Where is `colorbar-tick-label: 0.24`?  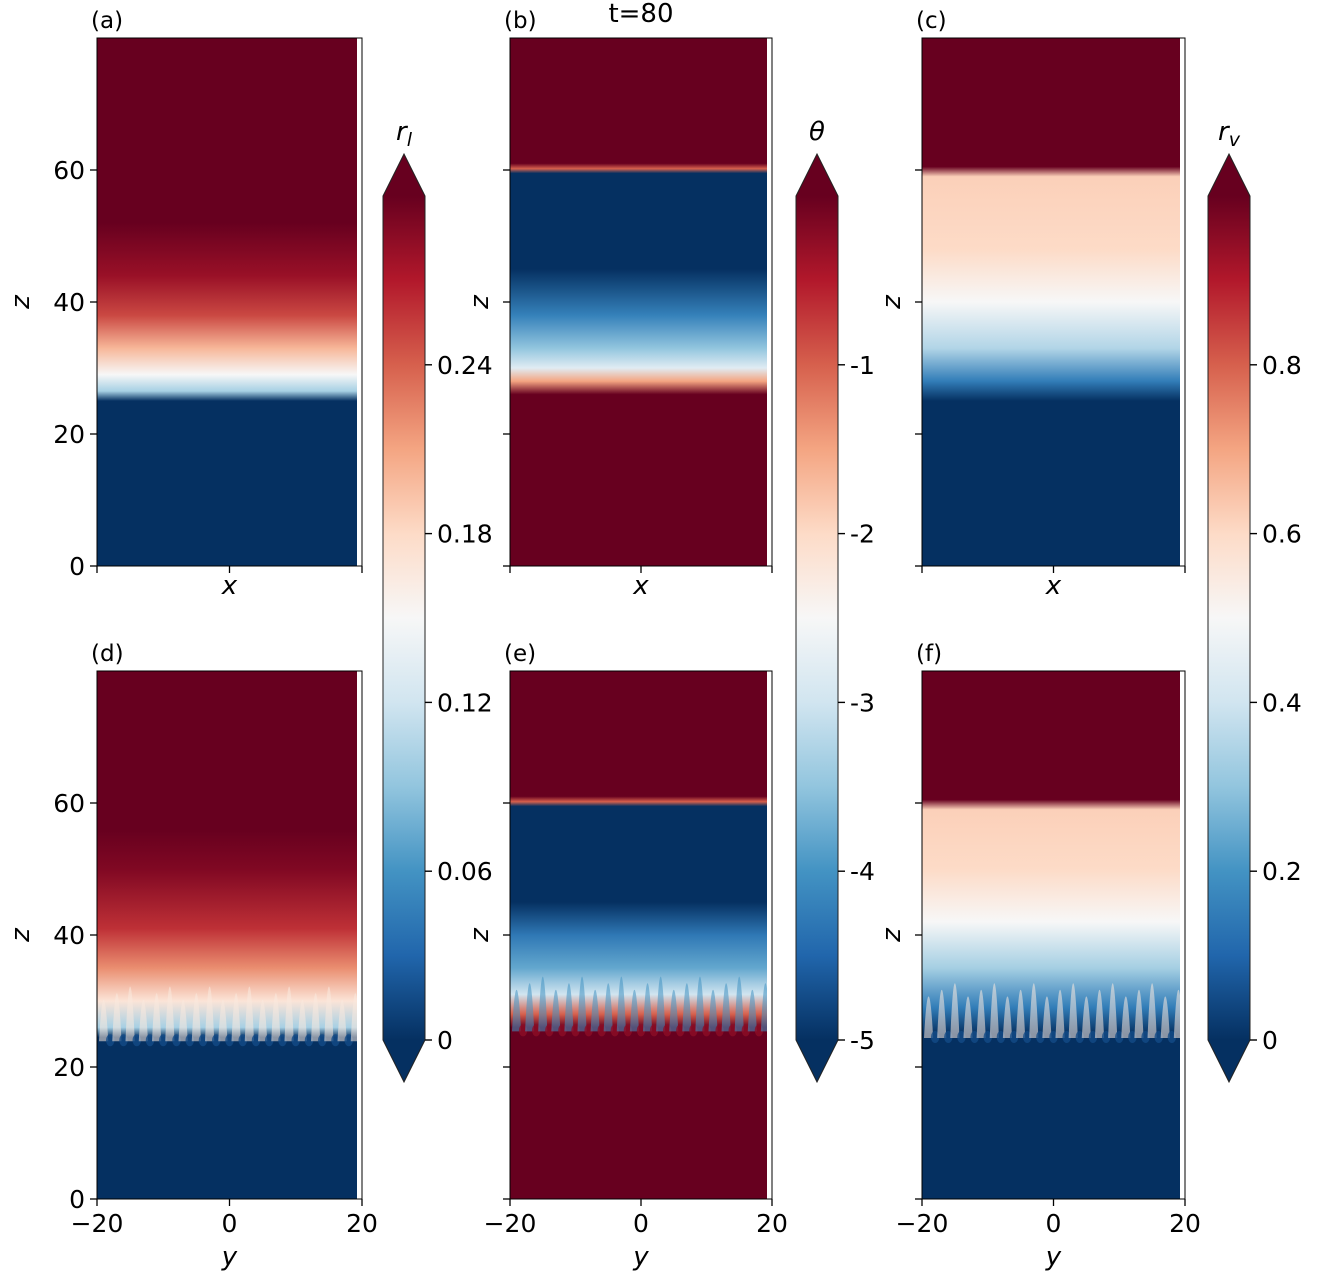 colorbar-tick-label: 0.24 is located at coordinates (465, 365).